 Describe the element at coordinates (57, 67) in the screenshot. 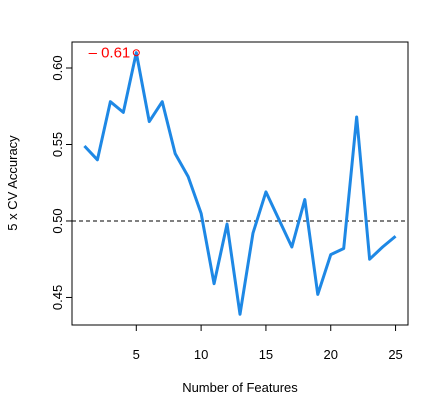

I see `y-tick-label: 0.60` at that location.